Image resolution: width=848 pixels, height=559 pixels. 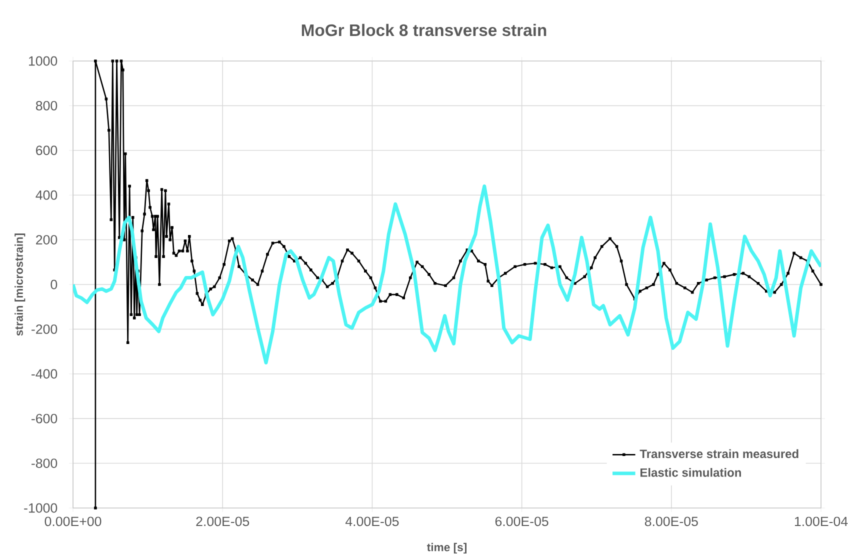 I want to click on x-tick-label: 0.00E+00, so click(x=73, y=521).